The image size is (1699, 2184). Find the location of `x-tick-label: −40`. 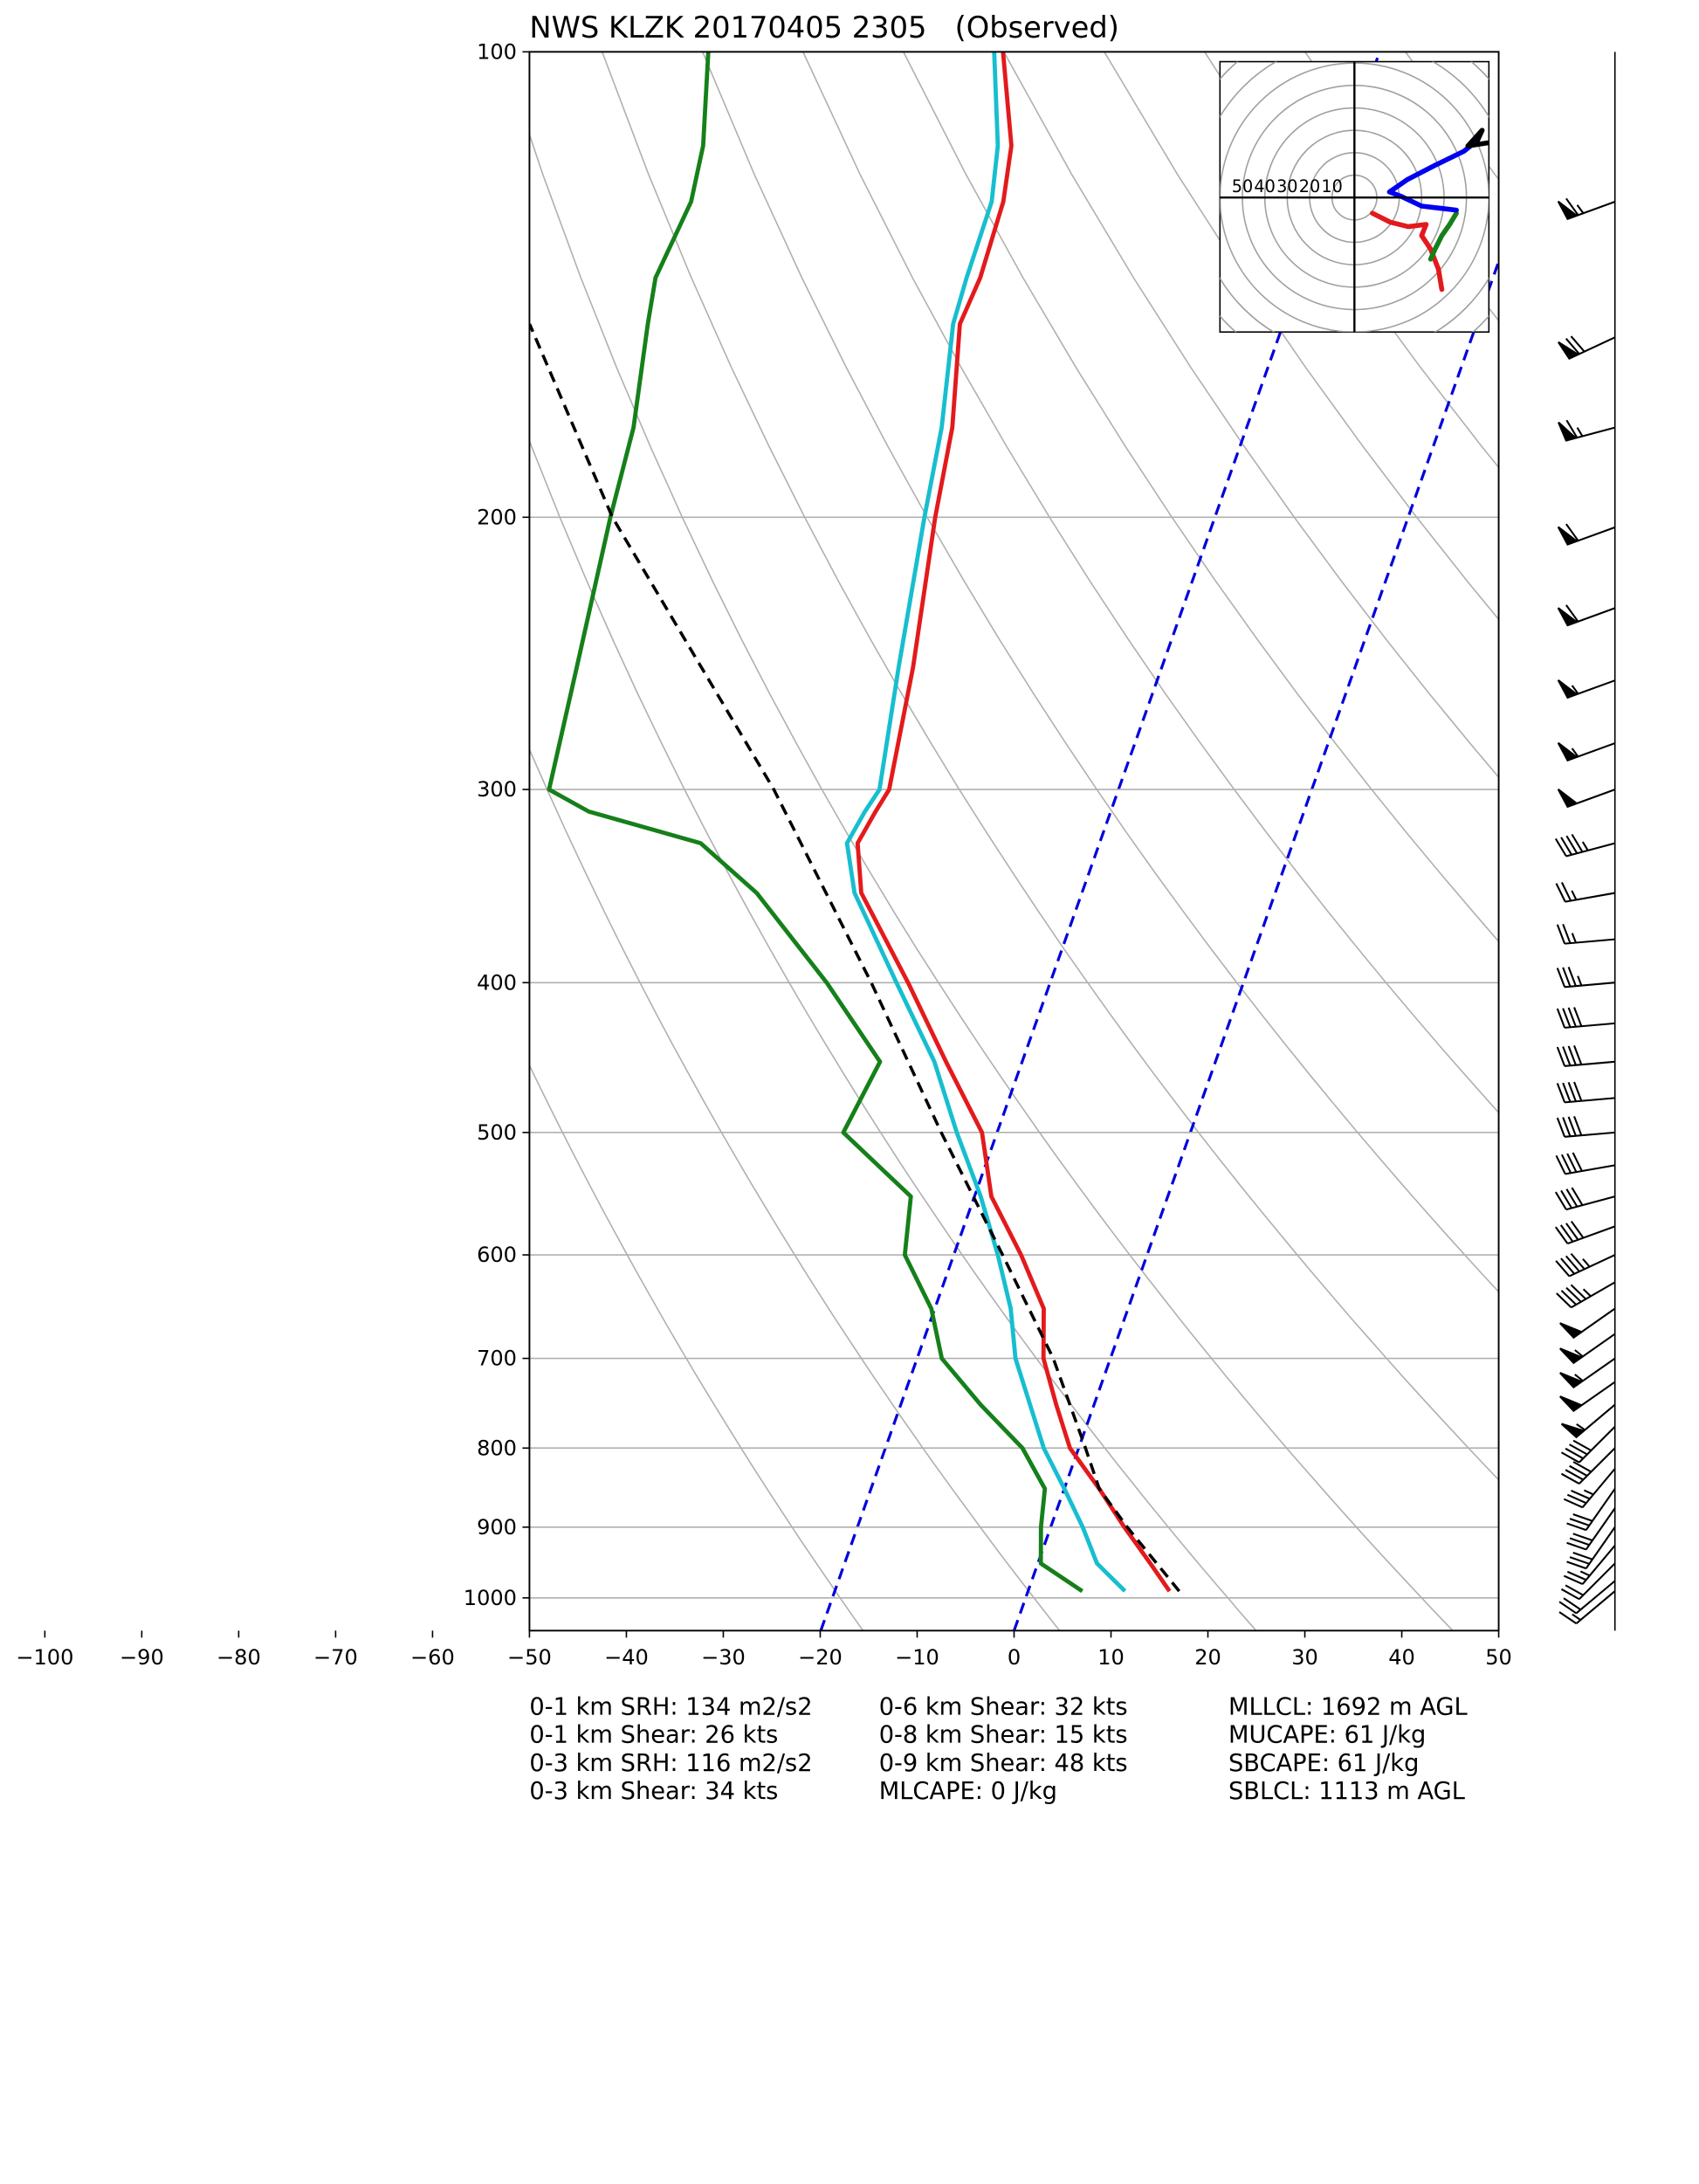

x-tick-label: −40 is located at coordinates (626, 1657).